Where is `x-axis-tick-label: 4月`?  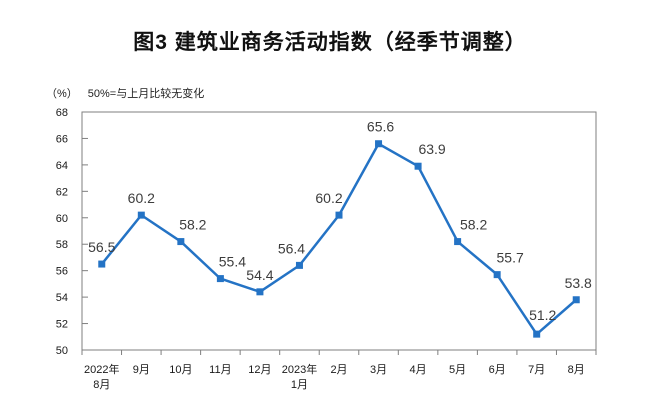 x-axis-tick-label: 4月 is located at coordinates (418, 370).